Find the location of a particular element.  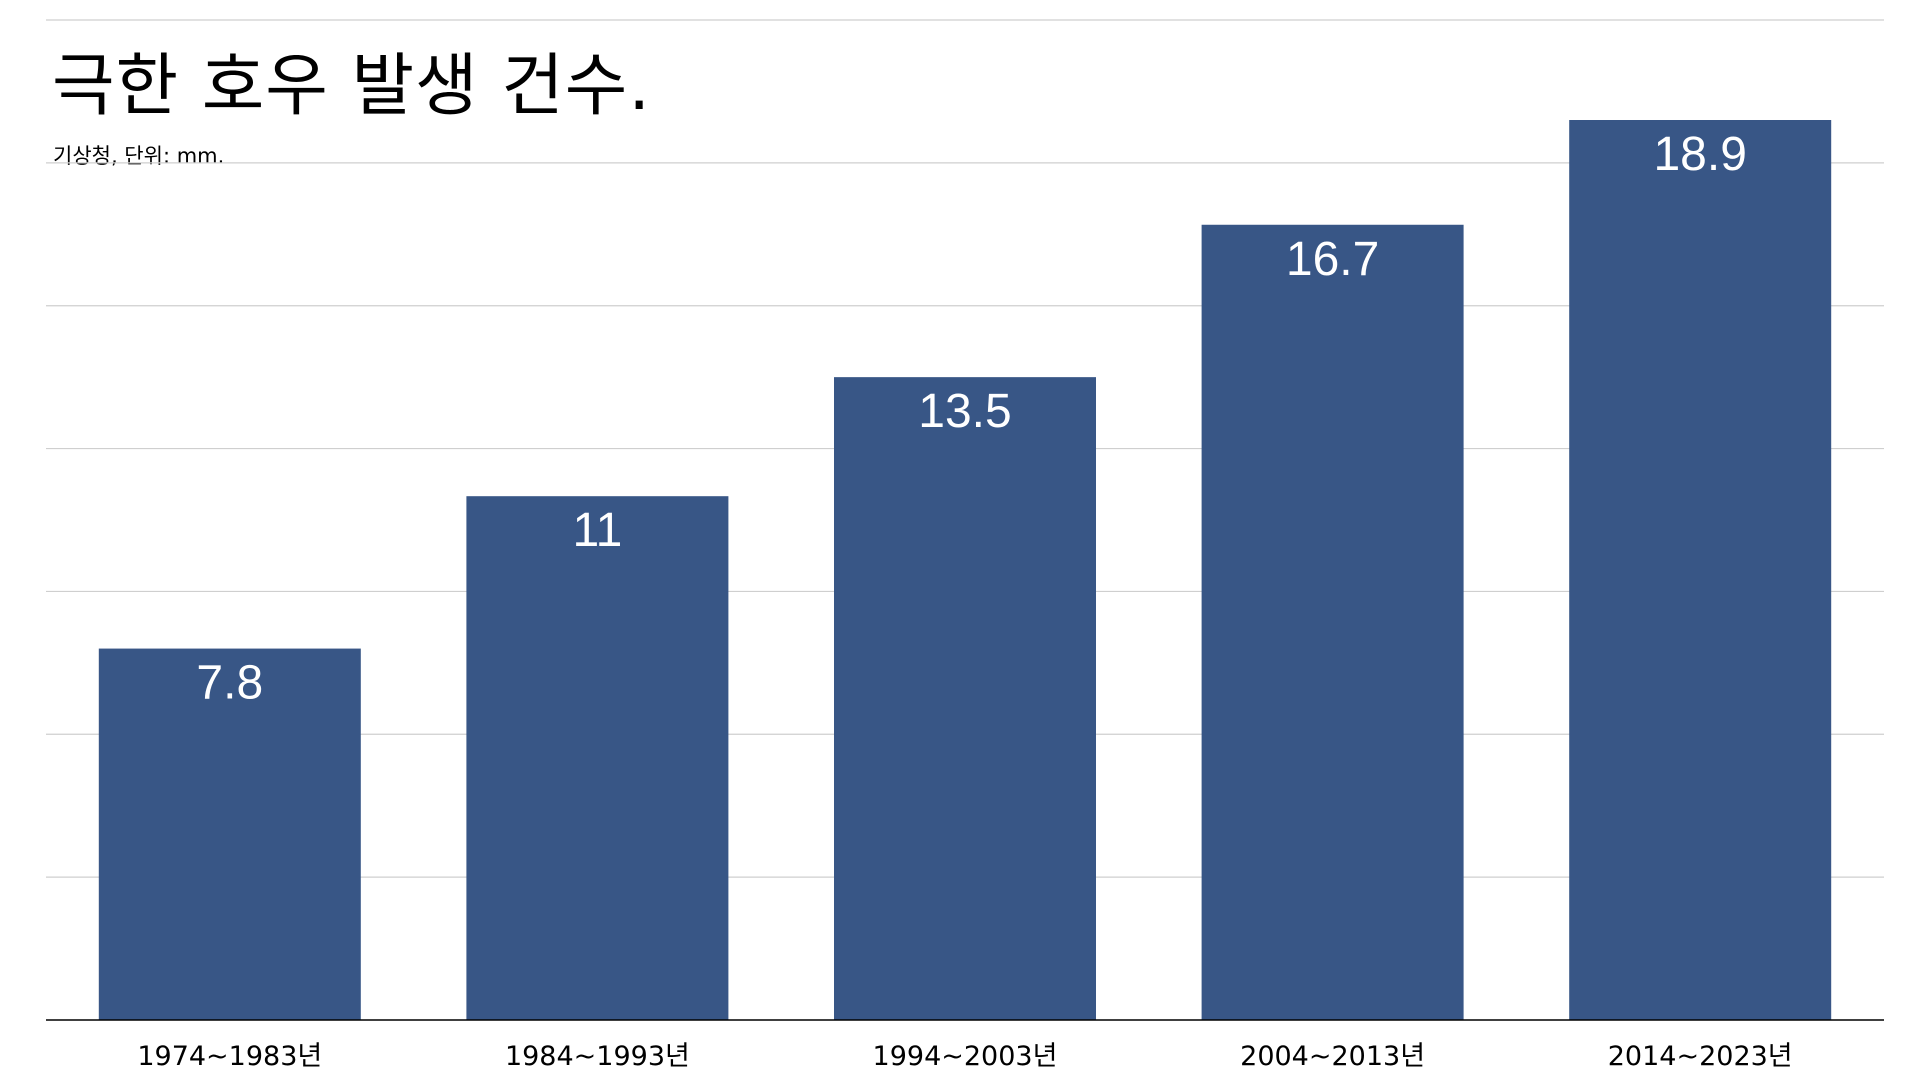

x-tick-label: 1994~2003년 is located at coordinates (965, 1056).